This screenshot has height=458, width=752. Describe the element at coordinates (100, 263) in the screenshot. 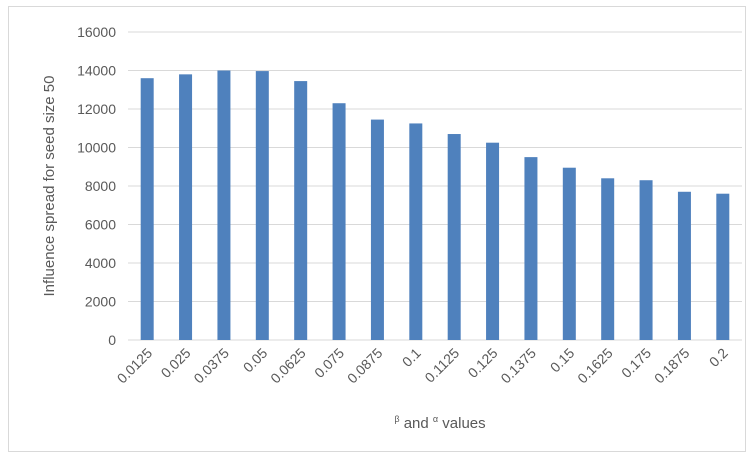

I see `y-tick-label: 4000` at that location.